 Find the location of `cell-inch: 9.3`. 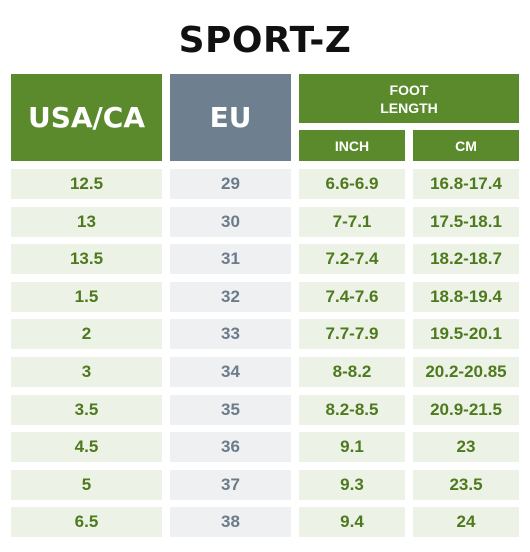

cell-inch: 9.3 is located at coordinates (352, 484).